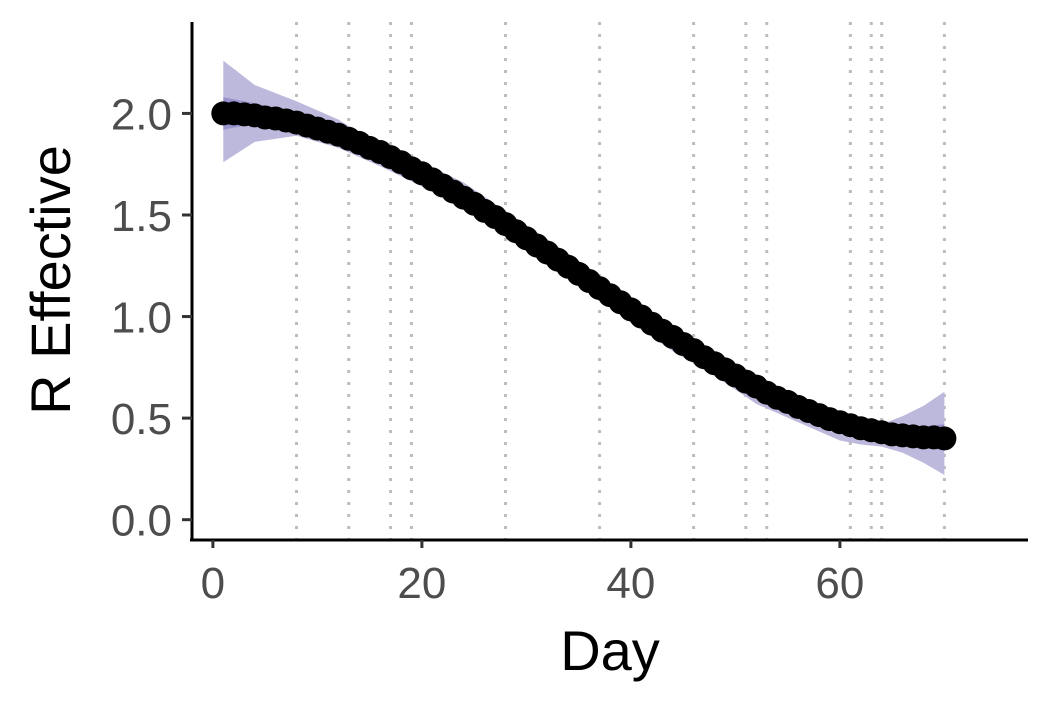  I want to click on x-tick-label: 20, so click(421, 583).